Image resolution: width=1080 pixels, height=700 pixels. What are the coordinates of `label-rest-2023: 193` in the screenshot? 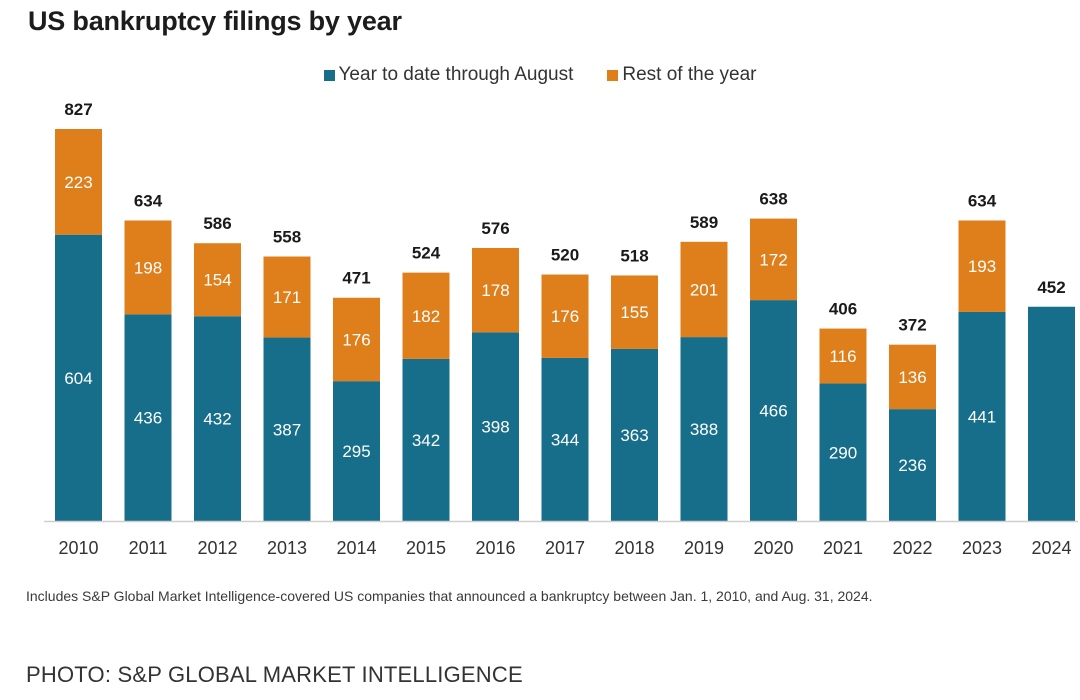 It's located at (982, 266).